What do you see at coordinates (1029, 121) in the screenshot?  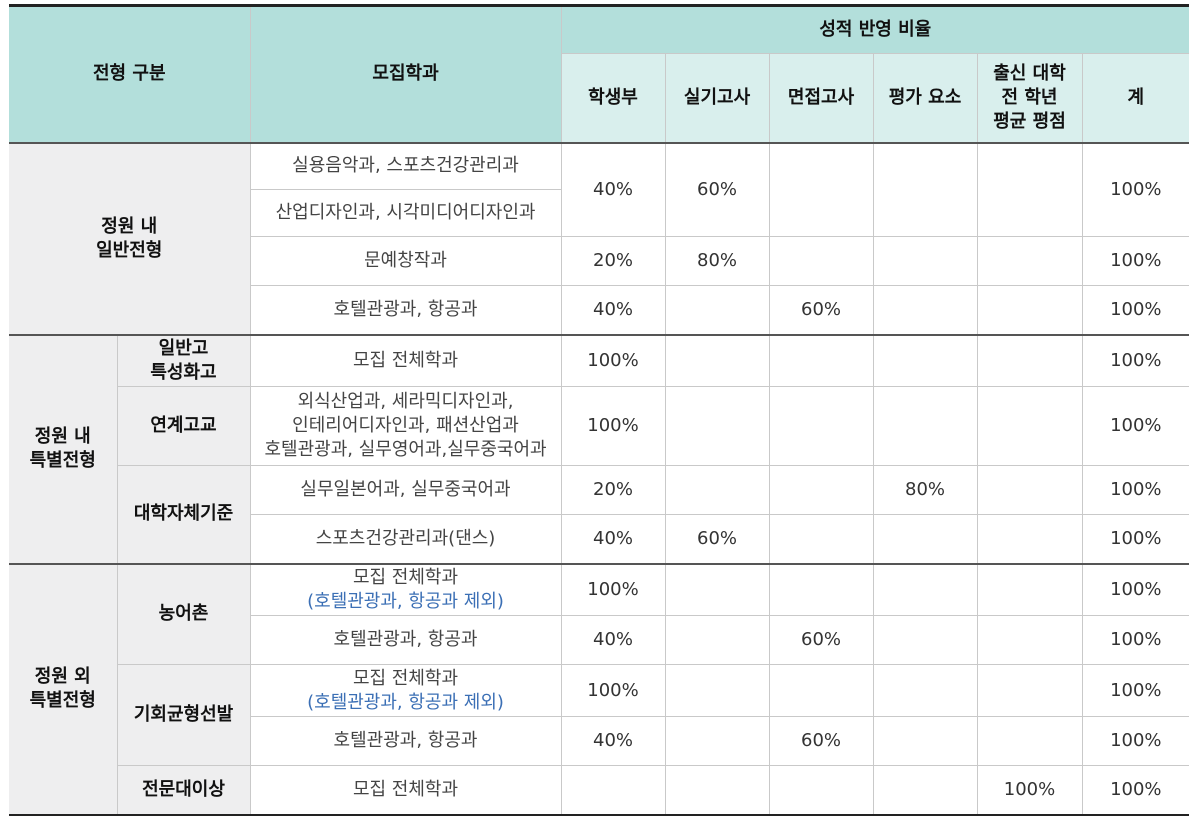 I see `header-university-gpa-line3: 평균 평점` at bounding box center [1029, 121].